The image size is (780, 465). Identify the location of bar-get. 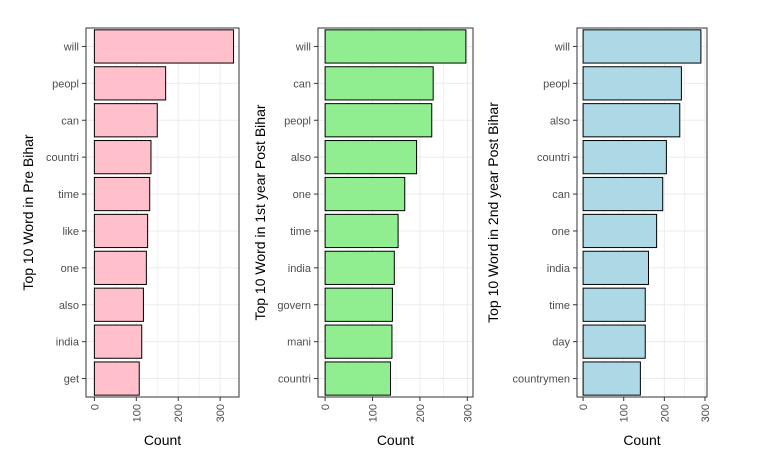
(116, 378).